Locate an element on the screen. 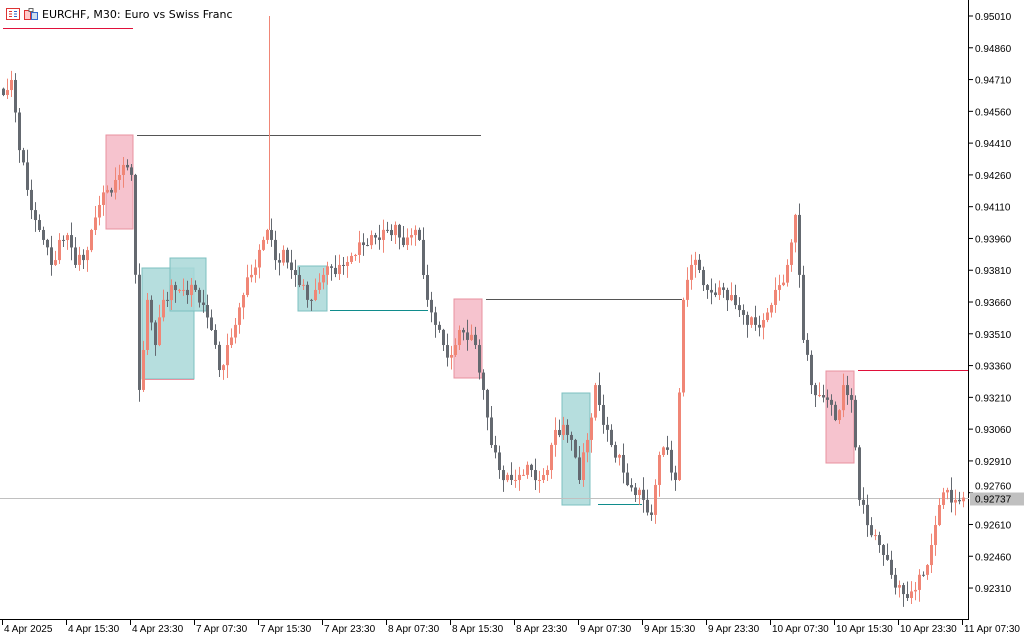 This screenshot has width=1024, height=640. chart-header: EURCHF, M30: Euro vs Swiss Franc is located at coordinates (119, 14).